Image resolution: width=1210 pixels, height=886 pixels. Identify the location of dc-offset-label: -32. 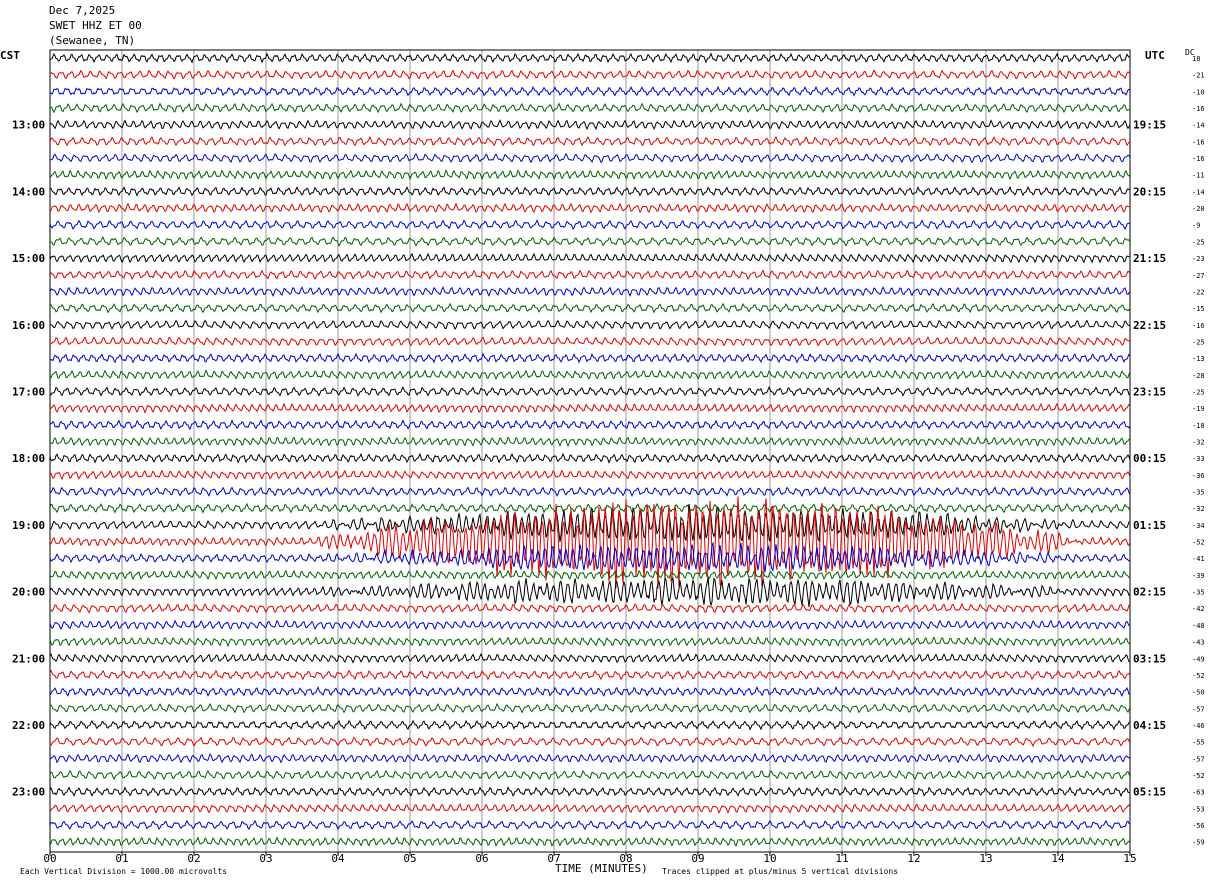
(1198, 442).